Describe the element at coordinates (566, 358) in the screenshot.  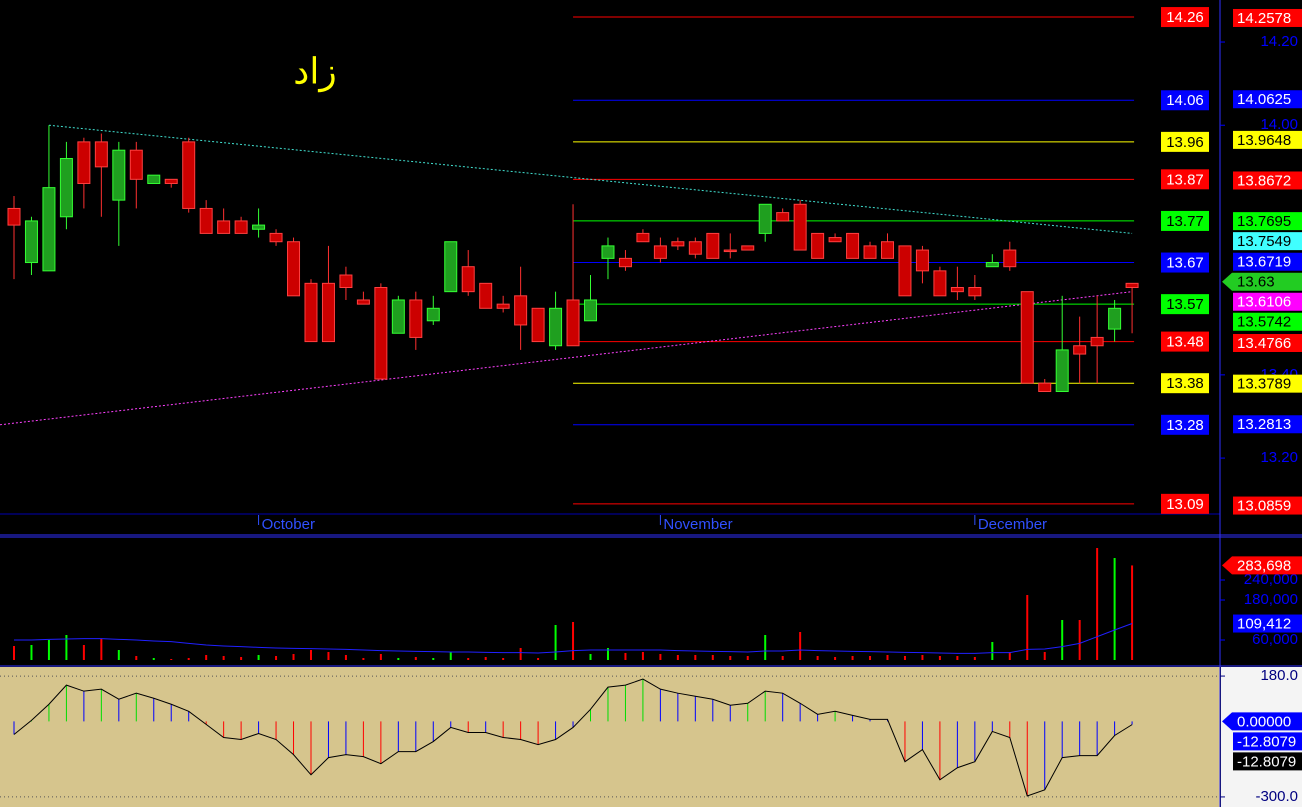
I see `trend-line` at that location.